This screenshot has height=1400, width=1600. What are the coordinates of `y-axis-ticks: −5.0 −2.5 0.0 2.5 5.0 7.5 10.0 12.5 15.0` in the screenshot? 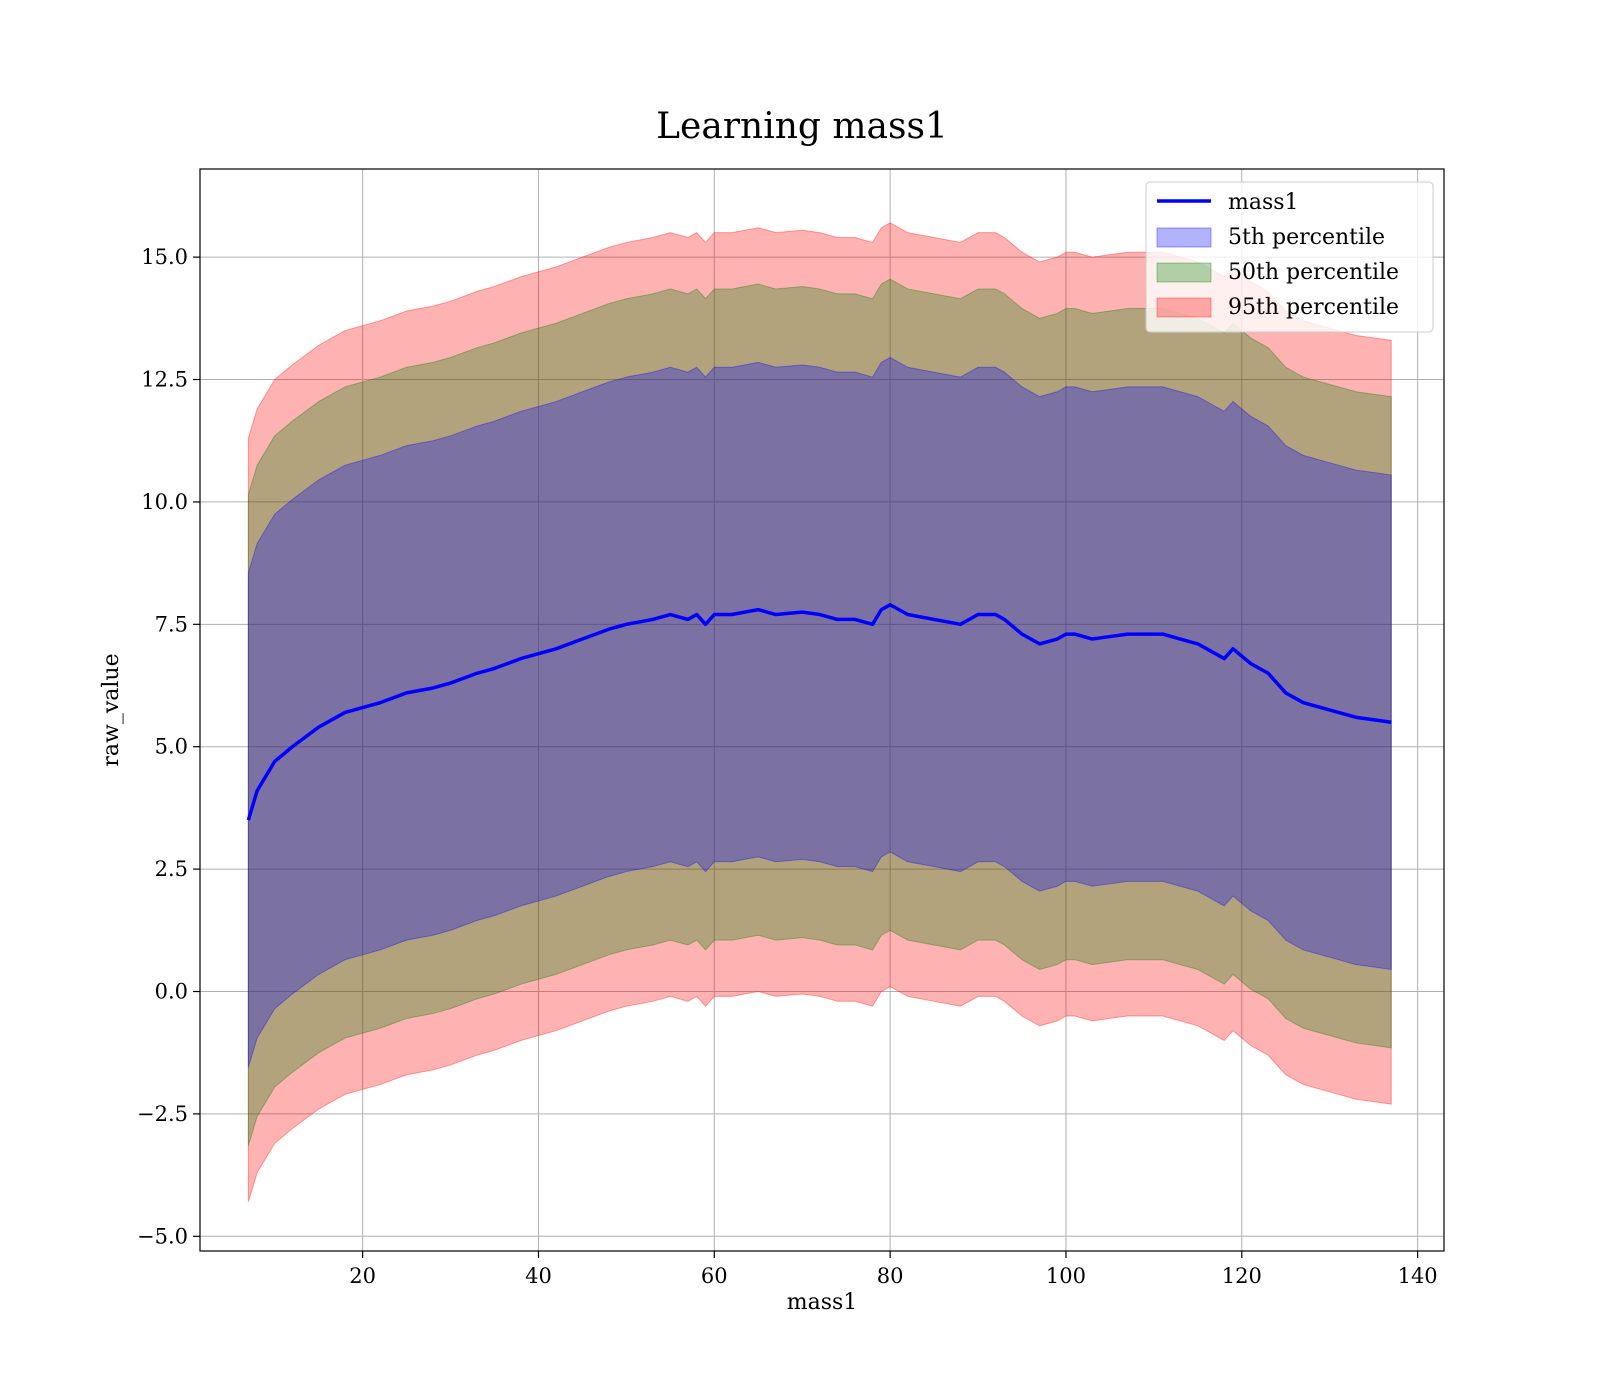 It's located at (168, 746).